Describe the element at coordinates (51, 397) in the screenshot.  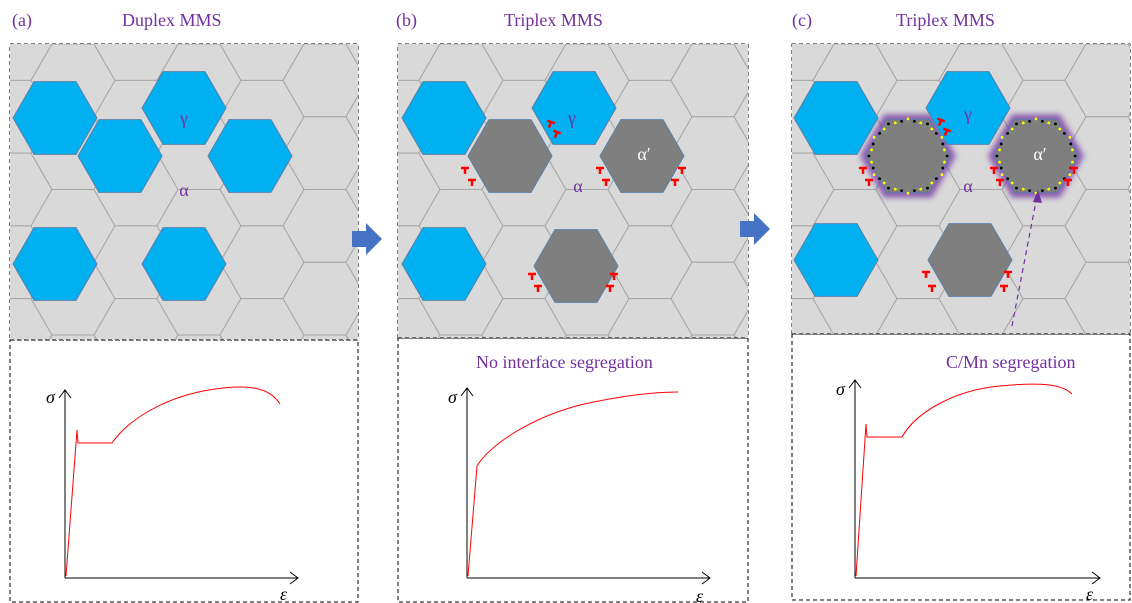
I see `stress-axis-label: σ` at that location.